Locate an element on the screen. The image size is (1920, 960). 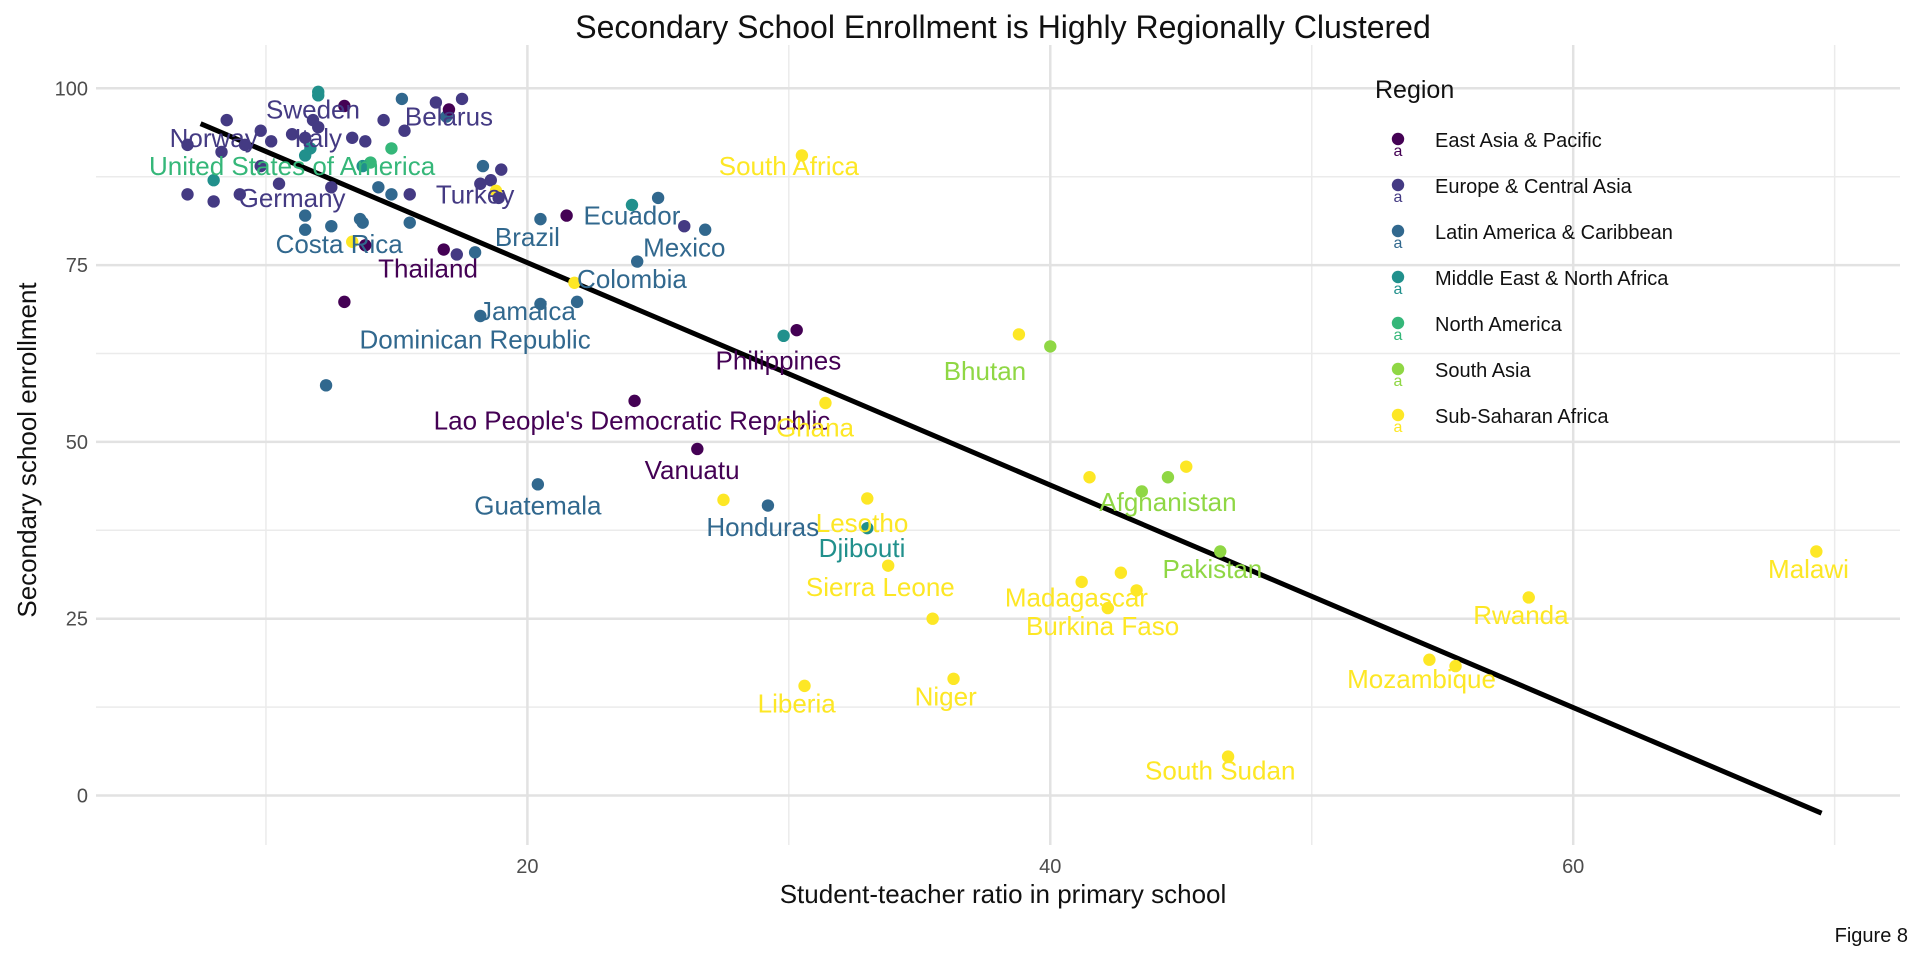
point-label: Mozambique is located at coordinates (1421, 679).